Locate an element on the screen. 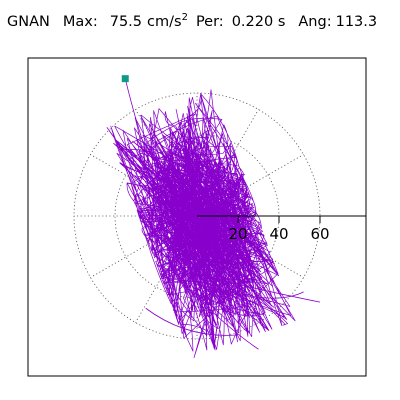 The image size is (400, 400). max-value: 75.5 is located at coordinates (126, 22).